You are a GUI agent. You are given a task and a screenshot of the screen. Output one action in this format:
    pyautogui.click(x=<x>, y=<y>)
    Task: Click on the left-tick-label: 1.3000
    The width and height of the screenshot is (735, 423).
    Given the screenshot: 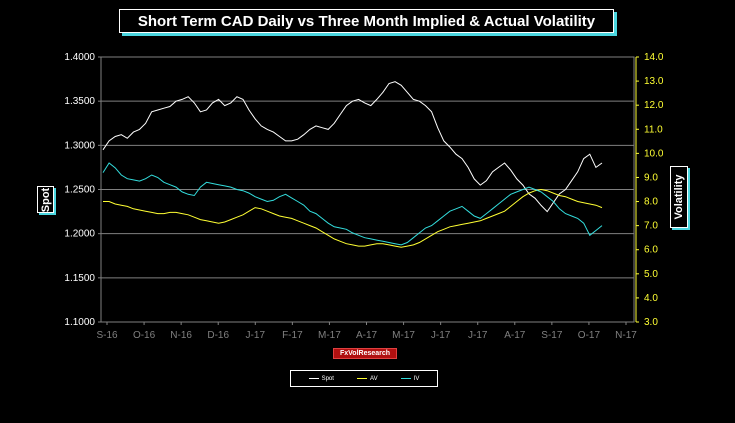 What is the action you would take?
    pyautogui.click(x=79, y=145)
    